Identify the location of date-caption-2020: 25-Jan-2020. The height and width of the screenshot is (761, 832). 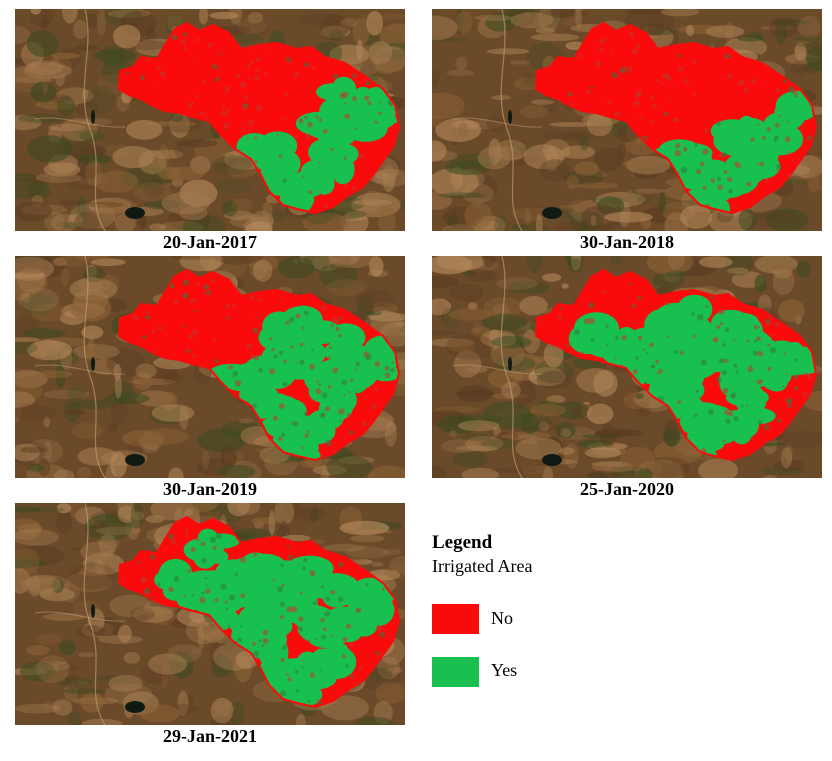
(627, 489).